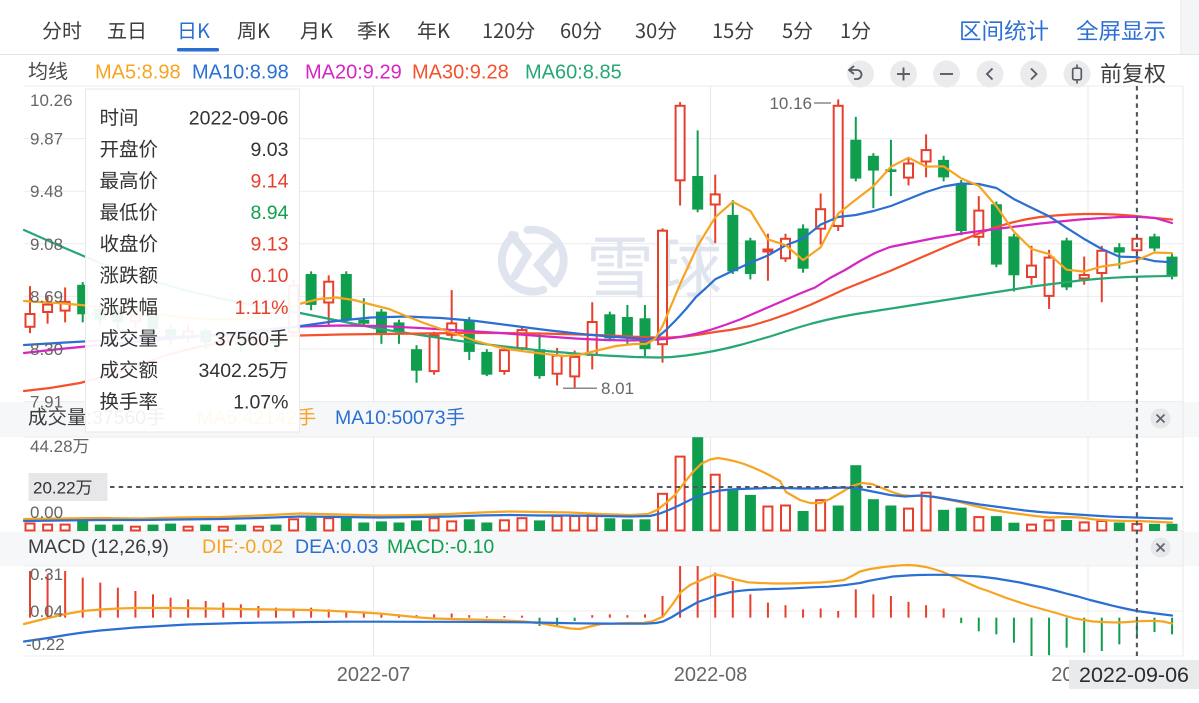 The height and width of the screenshot is (703, 1199). Describe the element at coordinates (790, 103) in the screenshot. I see `svg-text: 10.16` at that location.